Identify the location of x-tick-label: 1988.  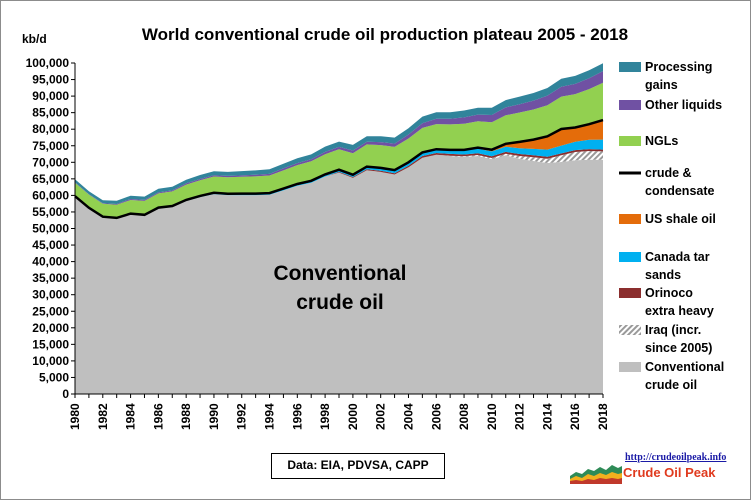
(186, 416).